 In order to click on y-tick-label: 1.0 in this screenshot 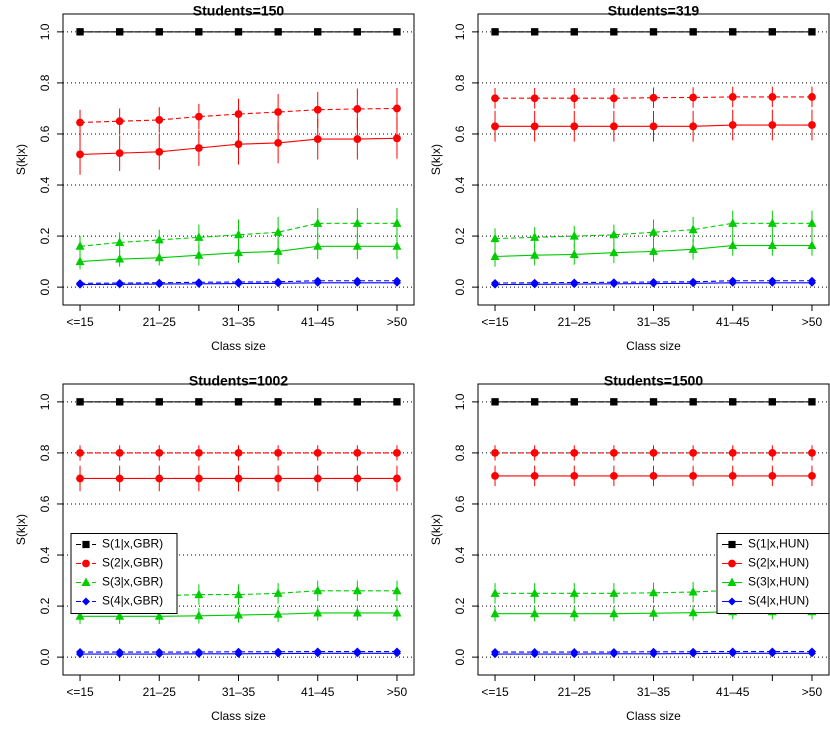, I will do `click(460, 31)`.